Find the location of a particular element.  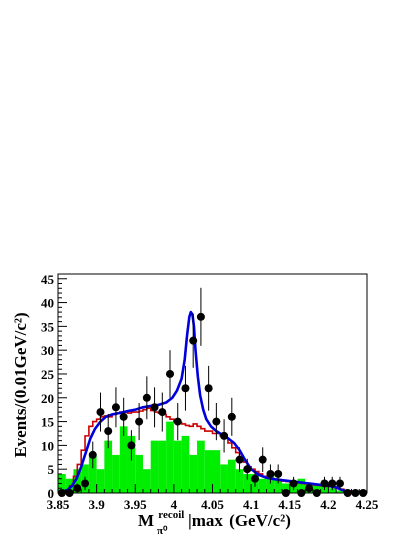

x-tick-label: 4.05 is located at coordinates (212, 504).